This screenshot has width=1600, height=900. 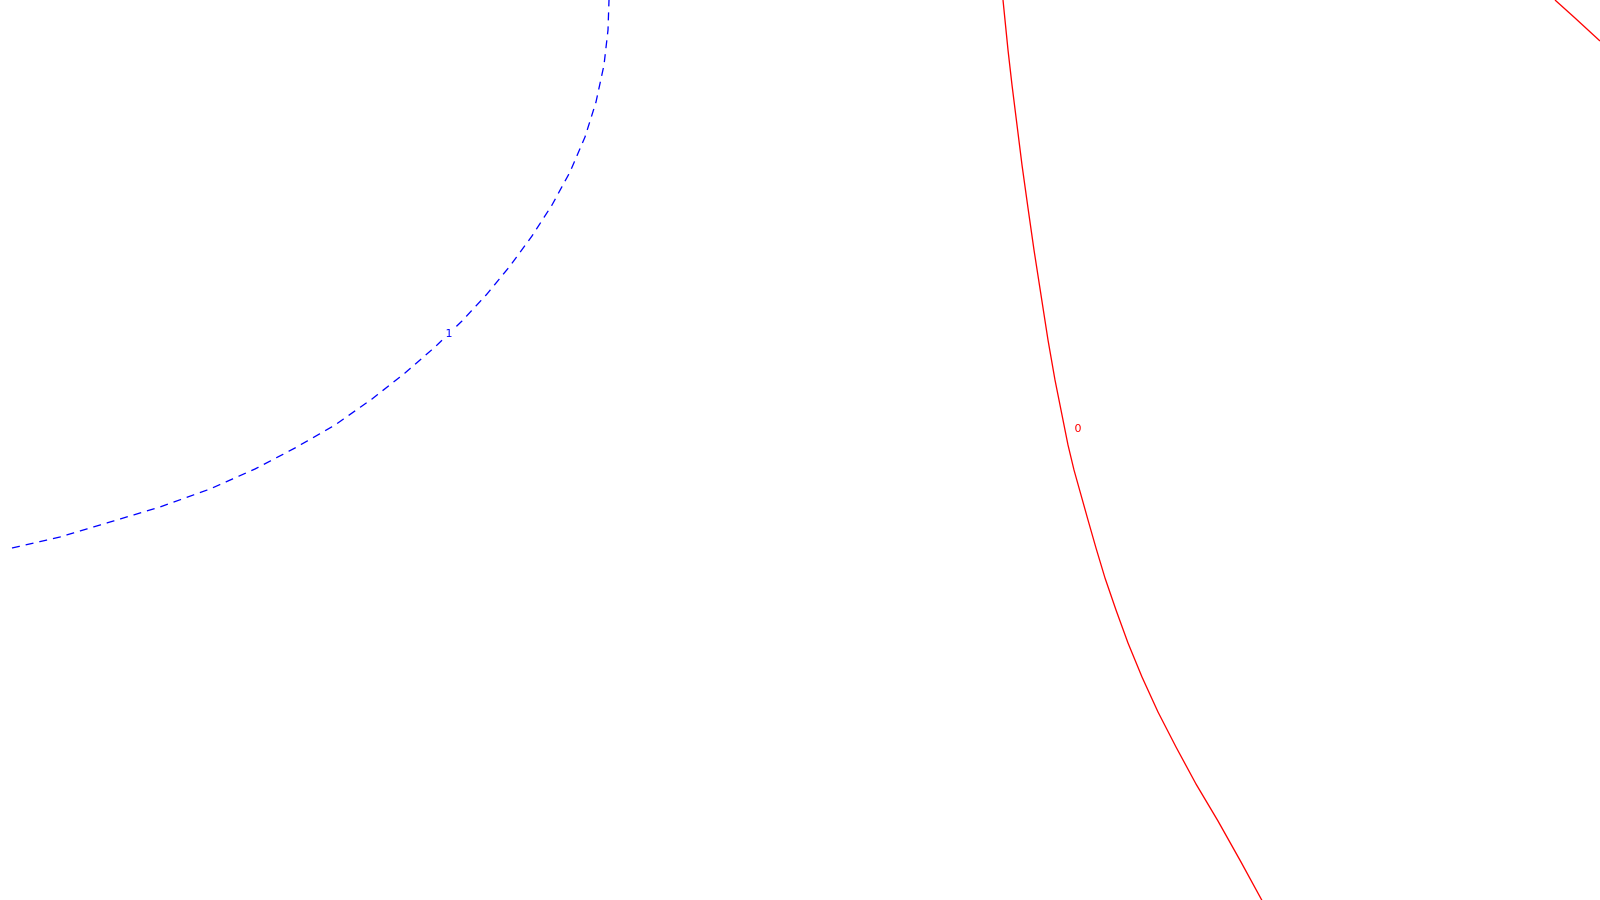 I want to click on contour-0-label: 0, so click(x=1078, y=428).